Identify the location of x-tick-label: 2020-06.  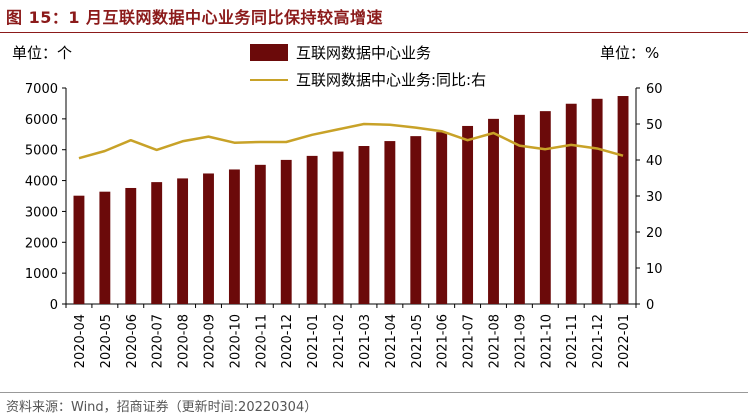
(132, 341).